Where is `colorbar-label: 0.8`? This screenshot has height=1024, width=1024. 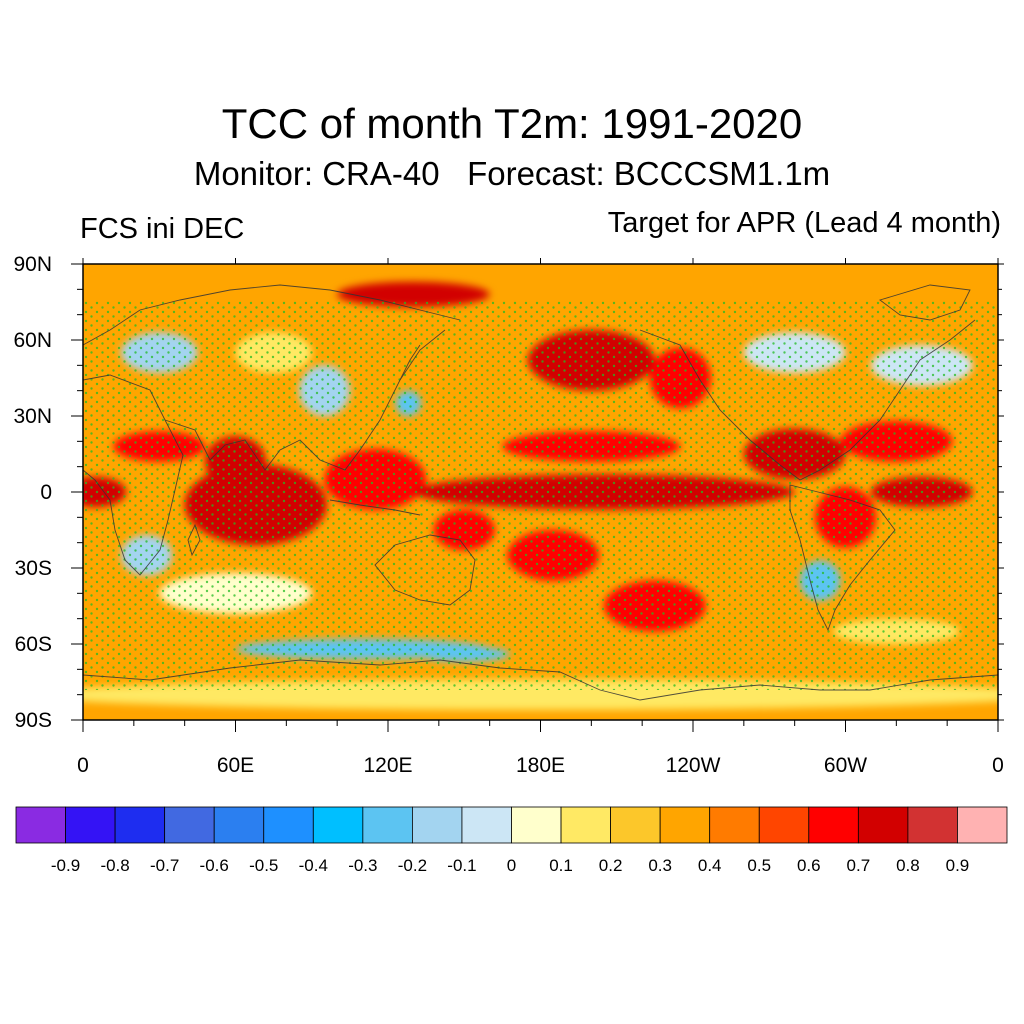
colorbar-label: 0.8 is located at coordinates (908, 865).